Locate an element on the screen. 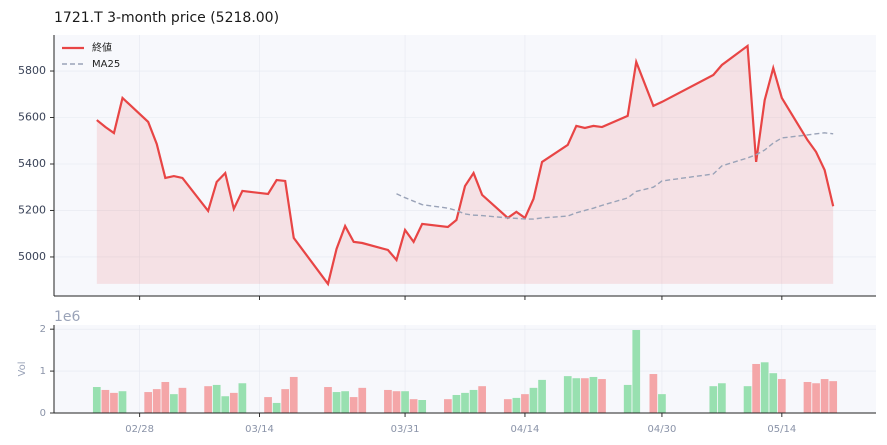  x-tick-label: 05/14 is located at coordinates (781, 429).